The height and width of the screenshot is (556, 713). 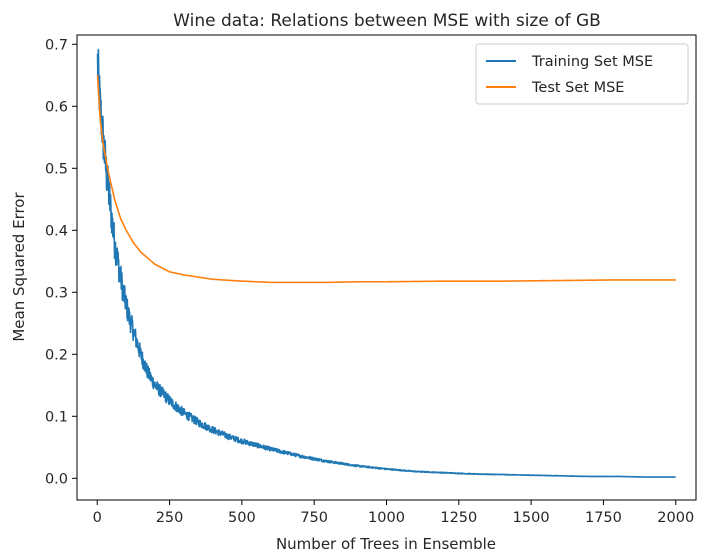 I want to click on x-tick-label: 1000, so click(x=386, y=518).